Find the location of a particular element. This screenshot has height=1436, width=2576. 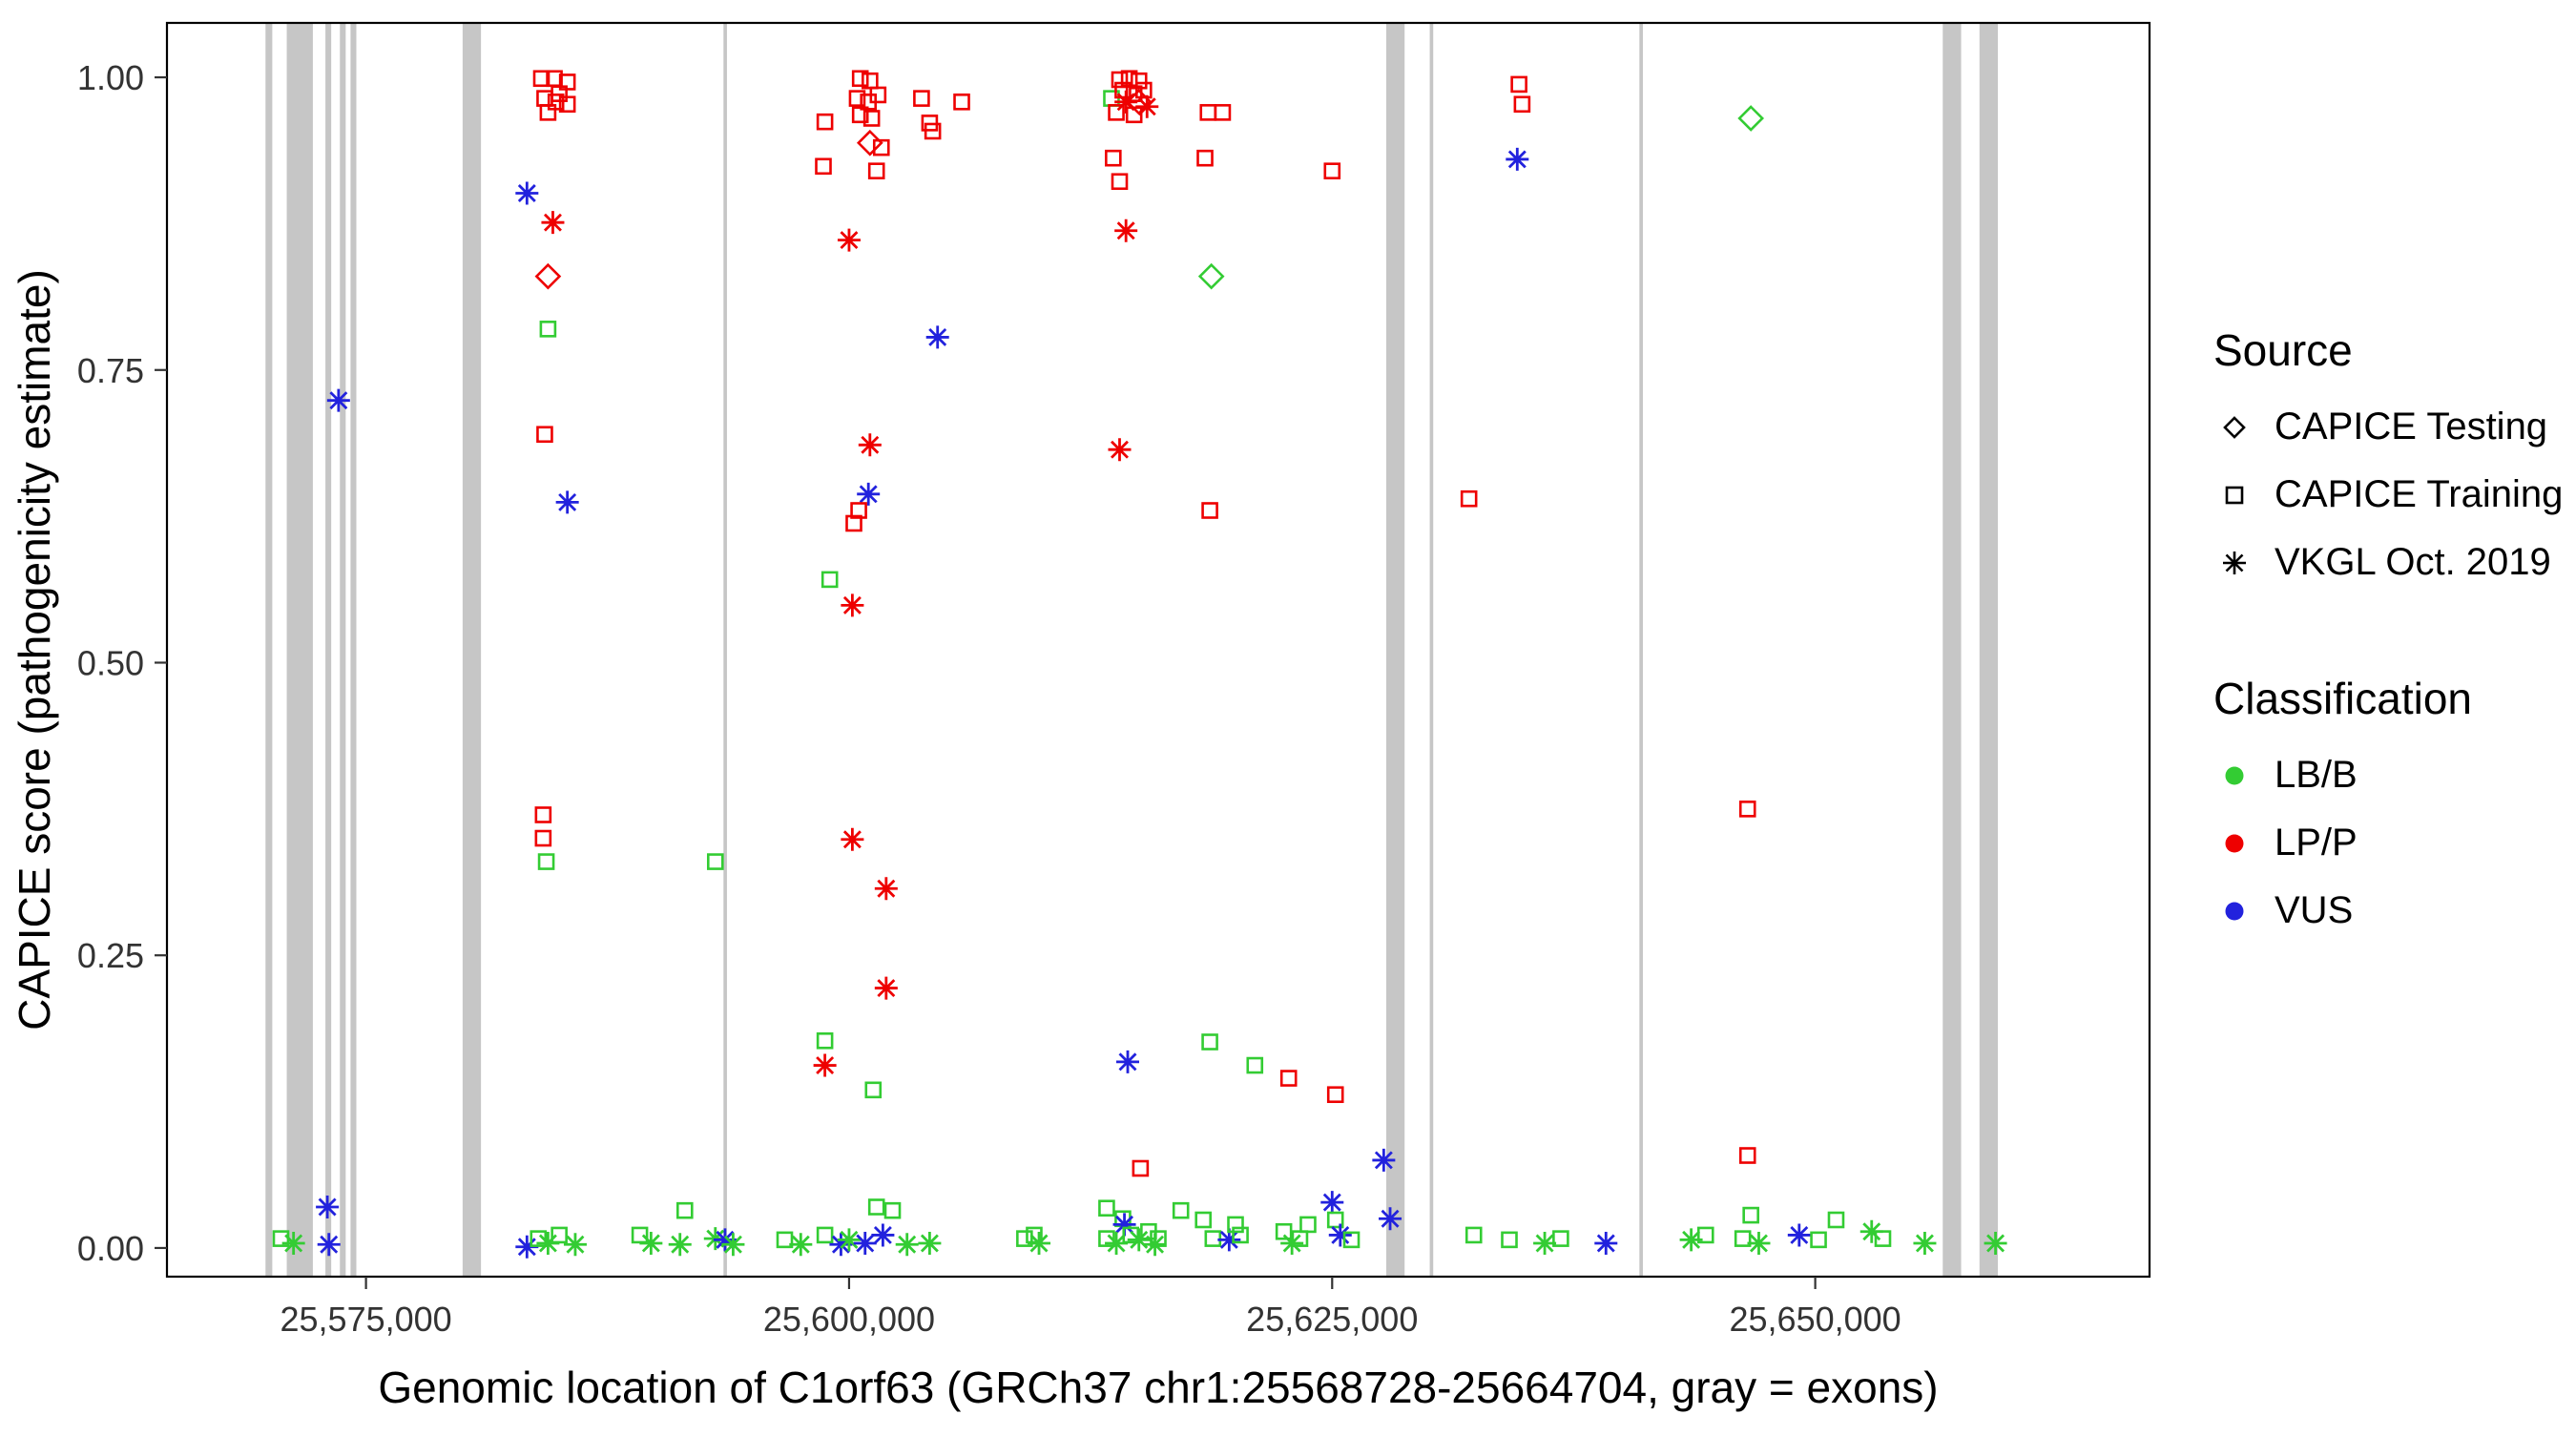

legend-item-lbb: LB/B is located at coordinates (2389, 775).